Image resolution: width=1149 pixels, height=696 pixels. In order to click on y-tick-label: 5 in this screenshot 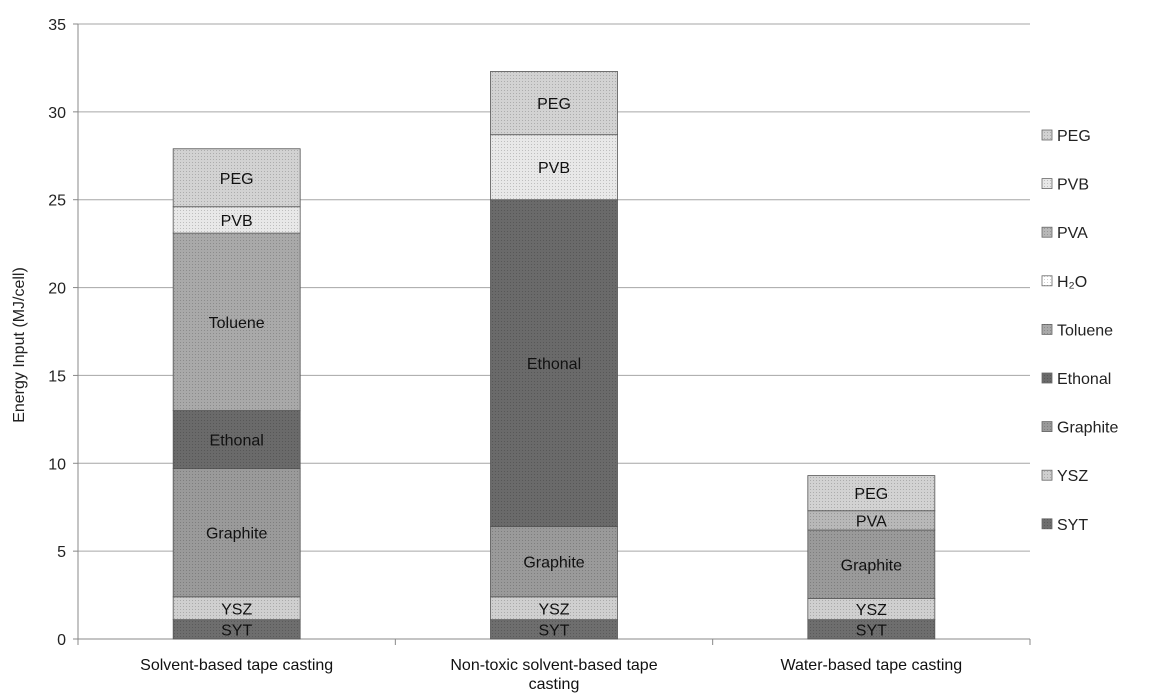, I will do `click(61, 552)`.